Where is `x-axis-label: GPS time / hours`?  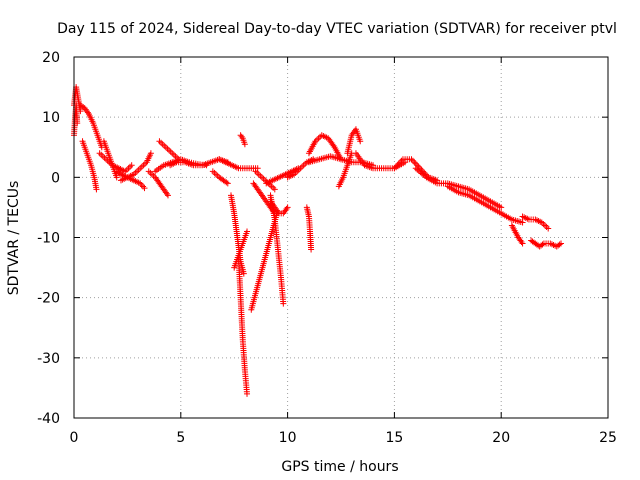 x-axis-label: GPS time / hours is located at coordinates (339, 467).